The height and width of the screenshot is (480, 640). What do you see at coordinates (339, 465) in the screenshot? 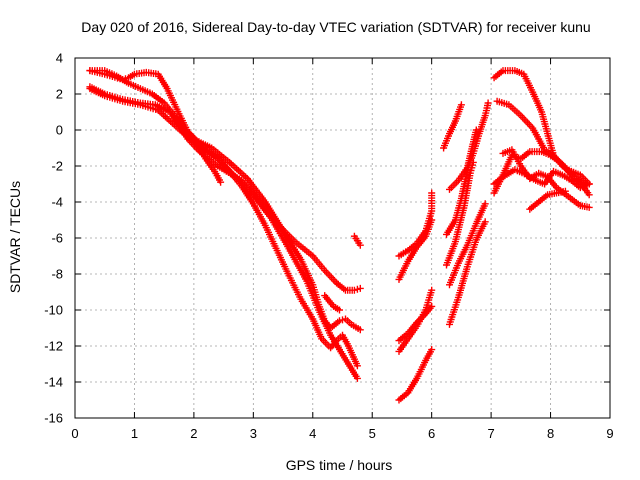
I see `x-axis-label: GPS time / hours` at bounding box center [339, 465].